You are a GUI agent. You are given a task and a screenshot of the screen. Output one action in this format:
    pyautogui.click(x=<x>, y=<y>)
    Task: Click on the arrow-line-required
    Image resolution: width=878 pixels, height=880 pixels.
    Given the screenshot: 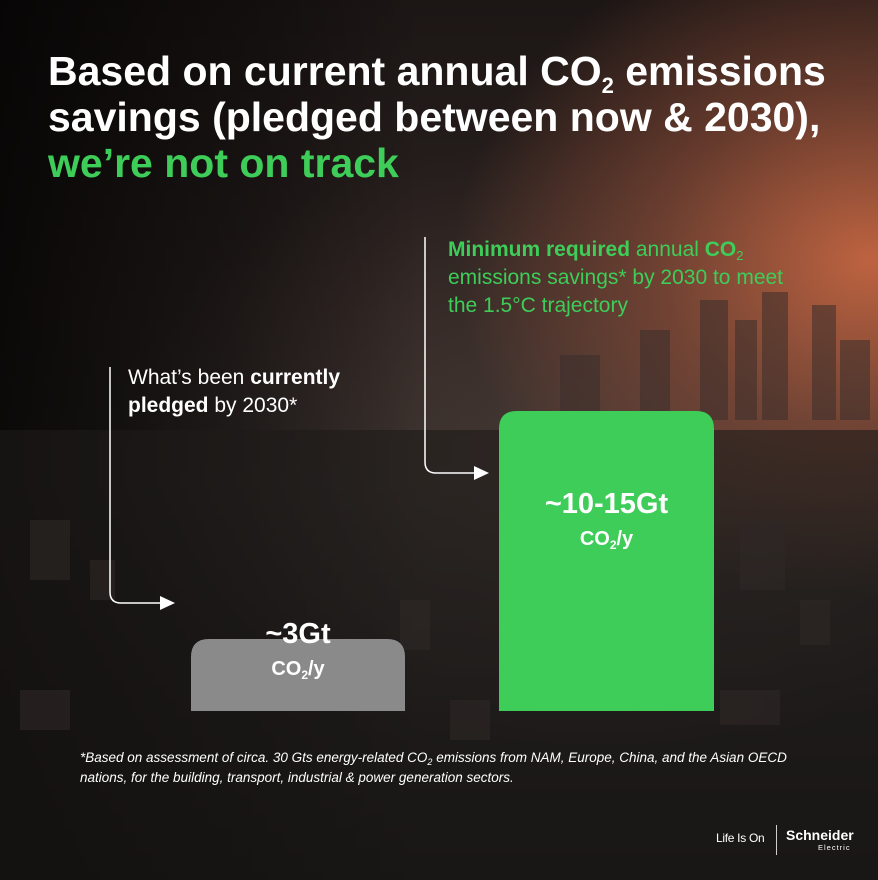 What is the action you would take?
    pyautogui.click(x=449, y=355)
    